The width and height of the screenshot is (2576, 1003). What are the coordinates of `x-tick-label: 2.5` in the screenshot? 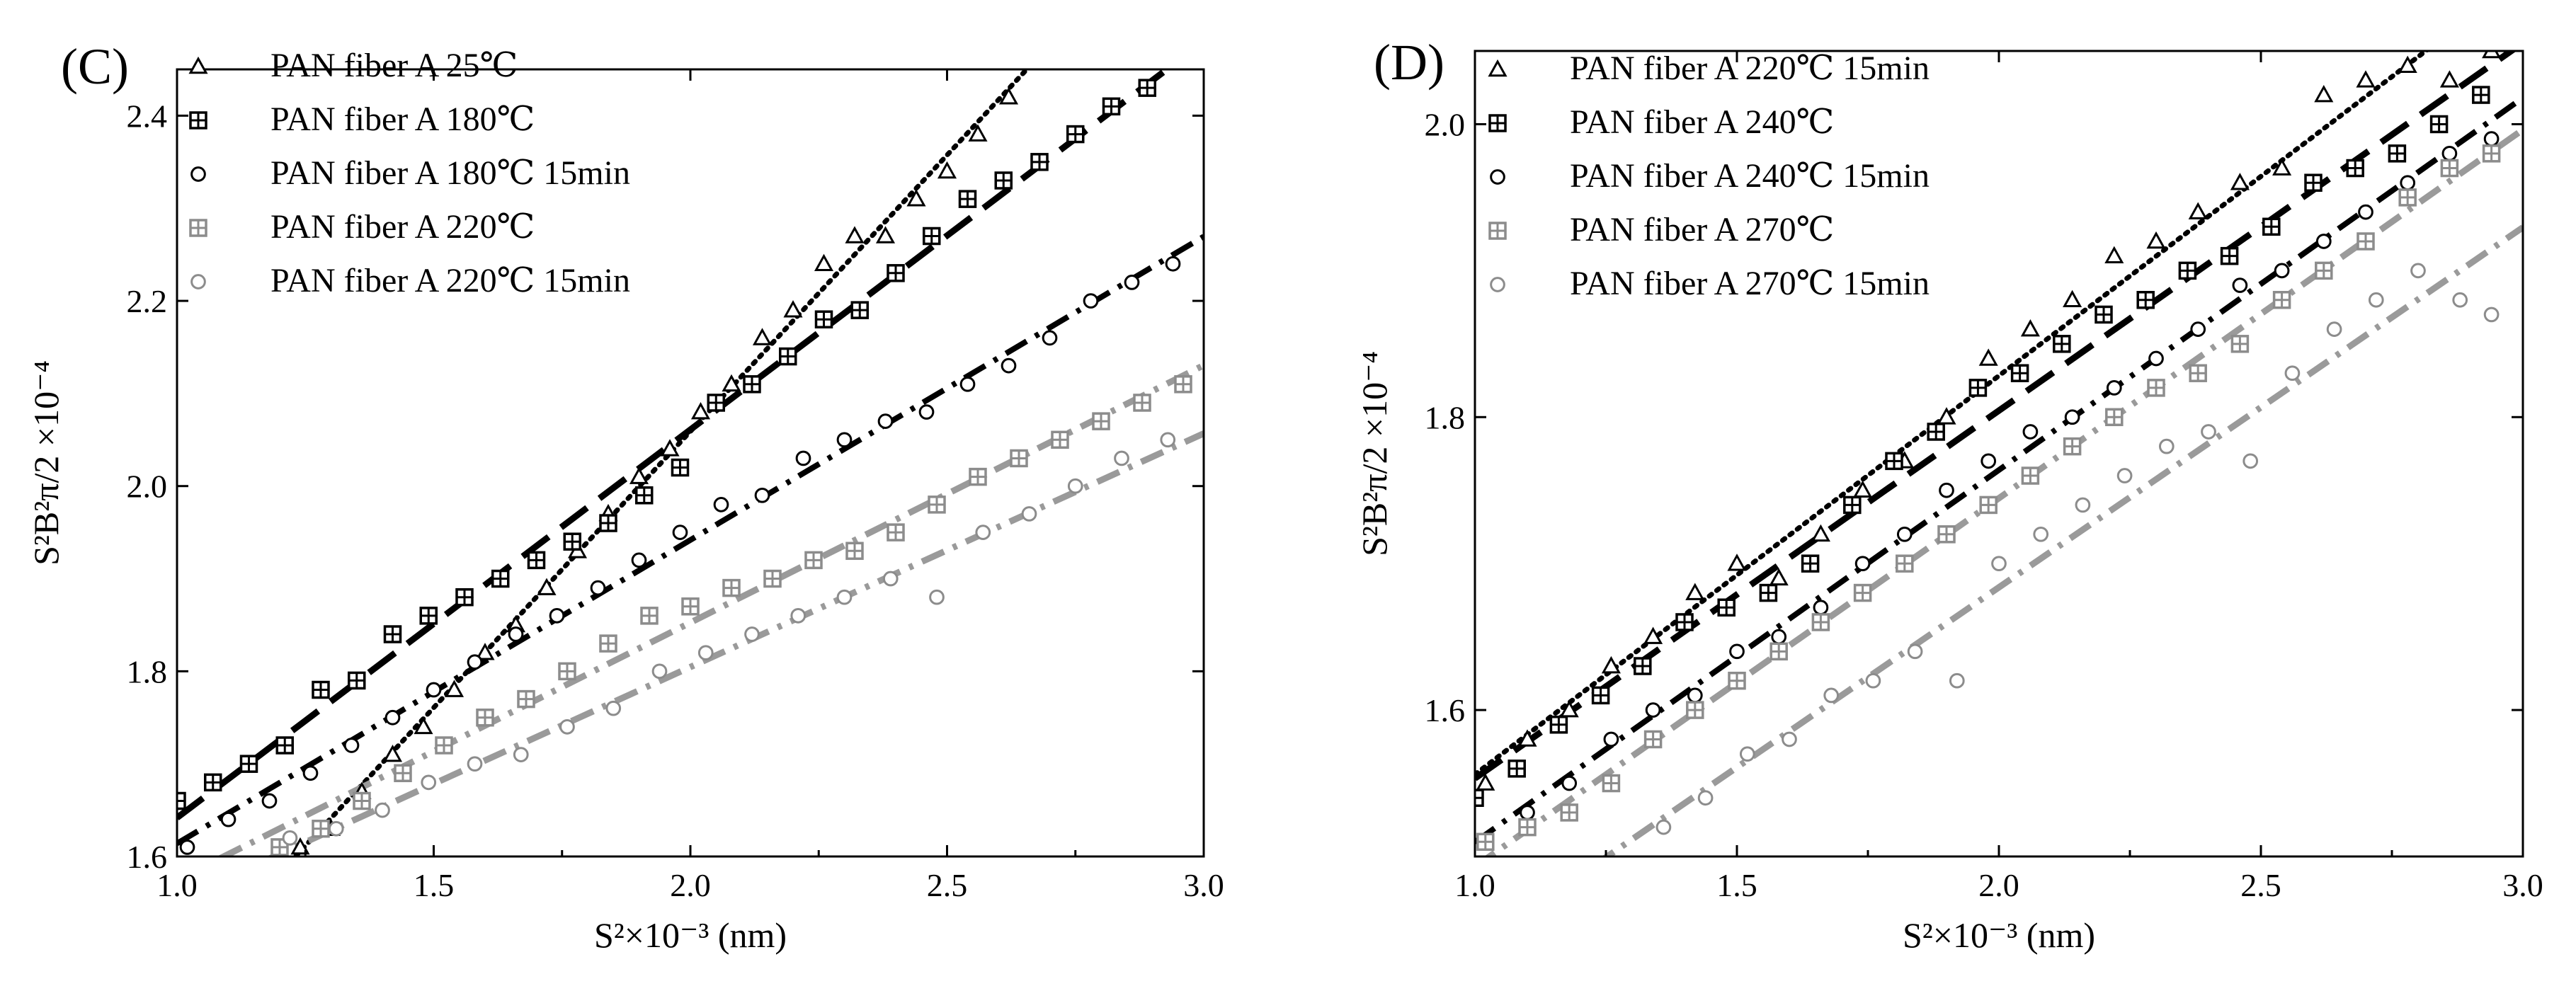 It's located at (2260, 885).